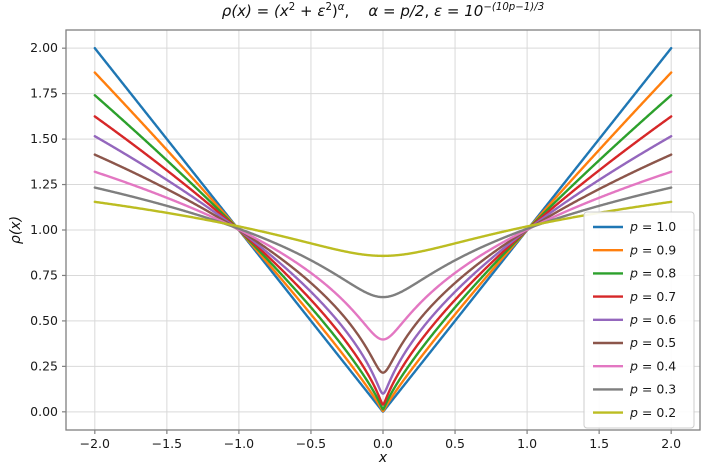 This screenshot has width=710, height=472. Describe the element at coordinates (44, 138) in the screenshot. I see `y-tick-label: 1.50` at that location.